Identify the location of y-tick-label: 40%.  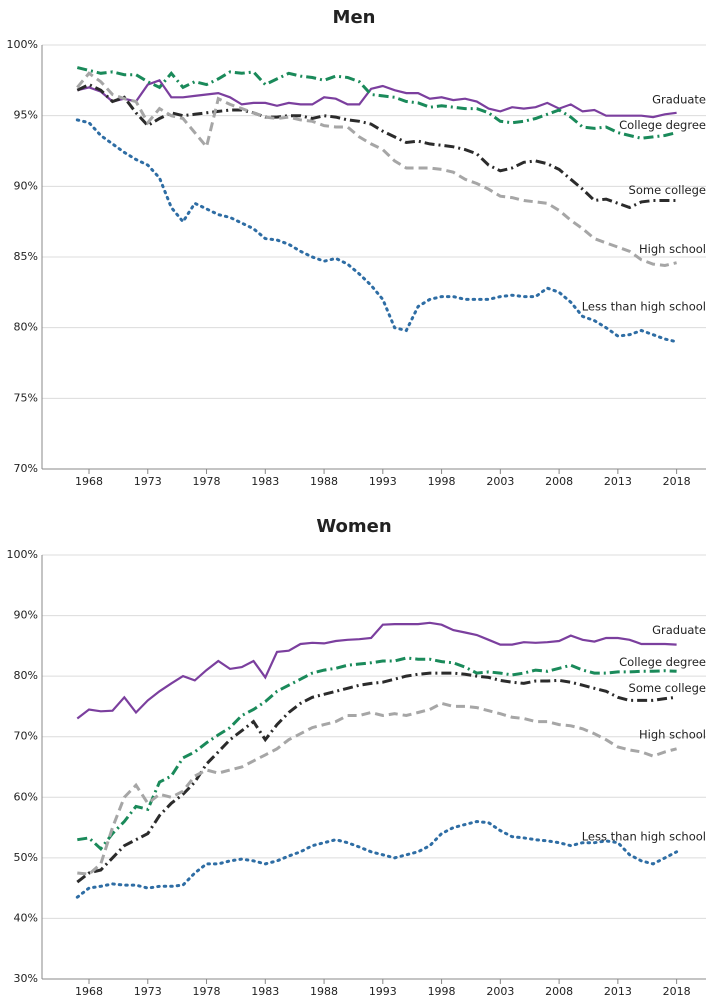
(26, 917).